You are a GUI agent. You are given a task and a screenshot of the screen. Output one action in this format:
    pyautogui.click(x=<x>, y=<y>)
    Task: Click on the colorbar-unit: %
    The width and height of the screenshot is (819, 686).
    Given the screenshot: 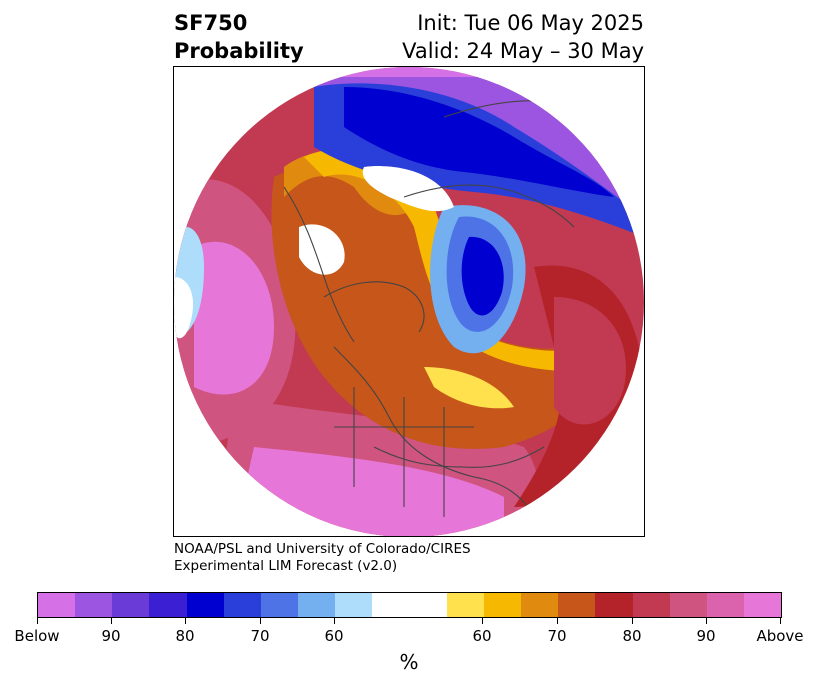 What is the action you would take?
    pyautogui.click(x=409, y=662)
    